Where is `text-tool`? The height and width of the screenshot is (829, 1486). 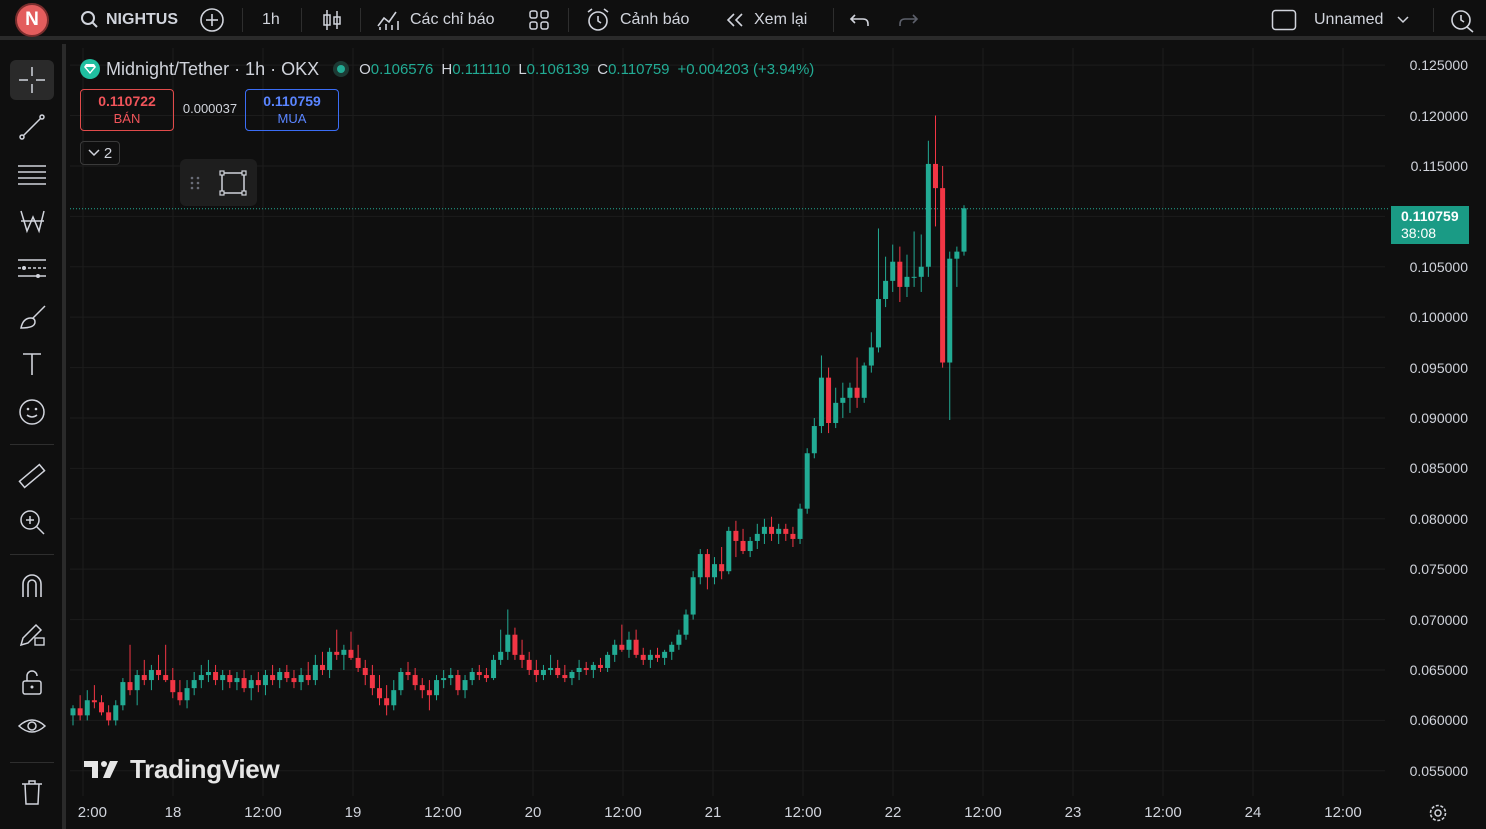
text-tool is located at coordinates (32, 364).